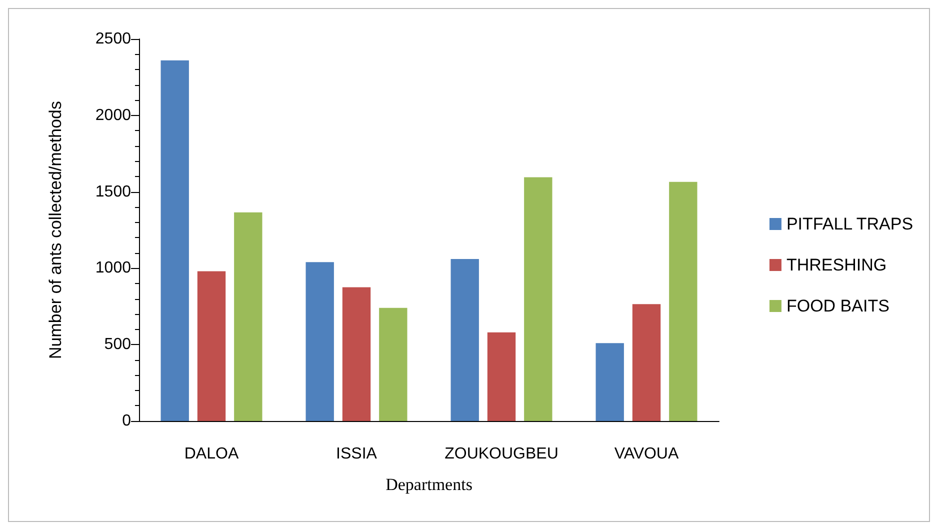 The height and width of the screenshot is (531, 942). Describe the element at coordinates (646, 454) in the screenshot. I see `x-tick-label: VAVOUA` at that location.